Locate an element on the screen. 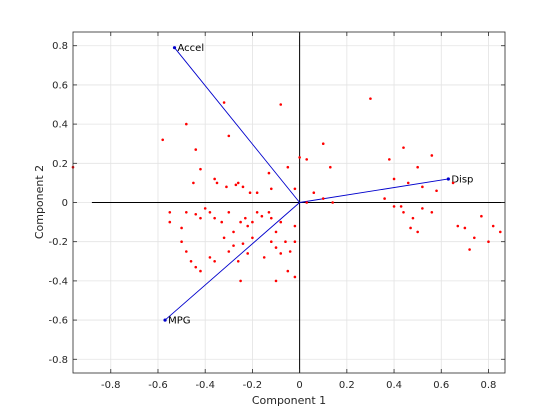 This screenshot has width=560, height=420. x-tick-label: -0.8 is located at coordinates (111, 385).